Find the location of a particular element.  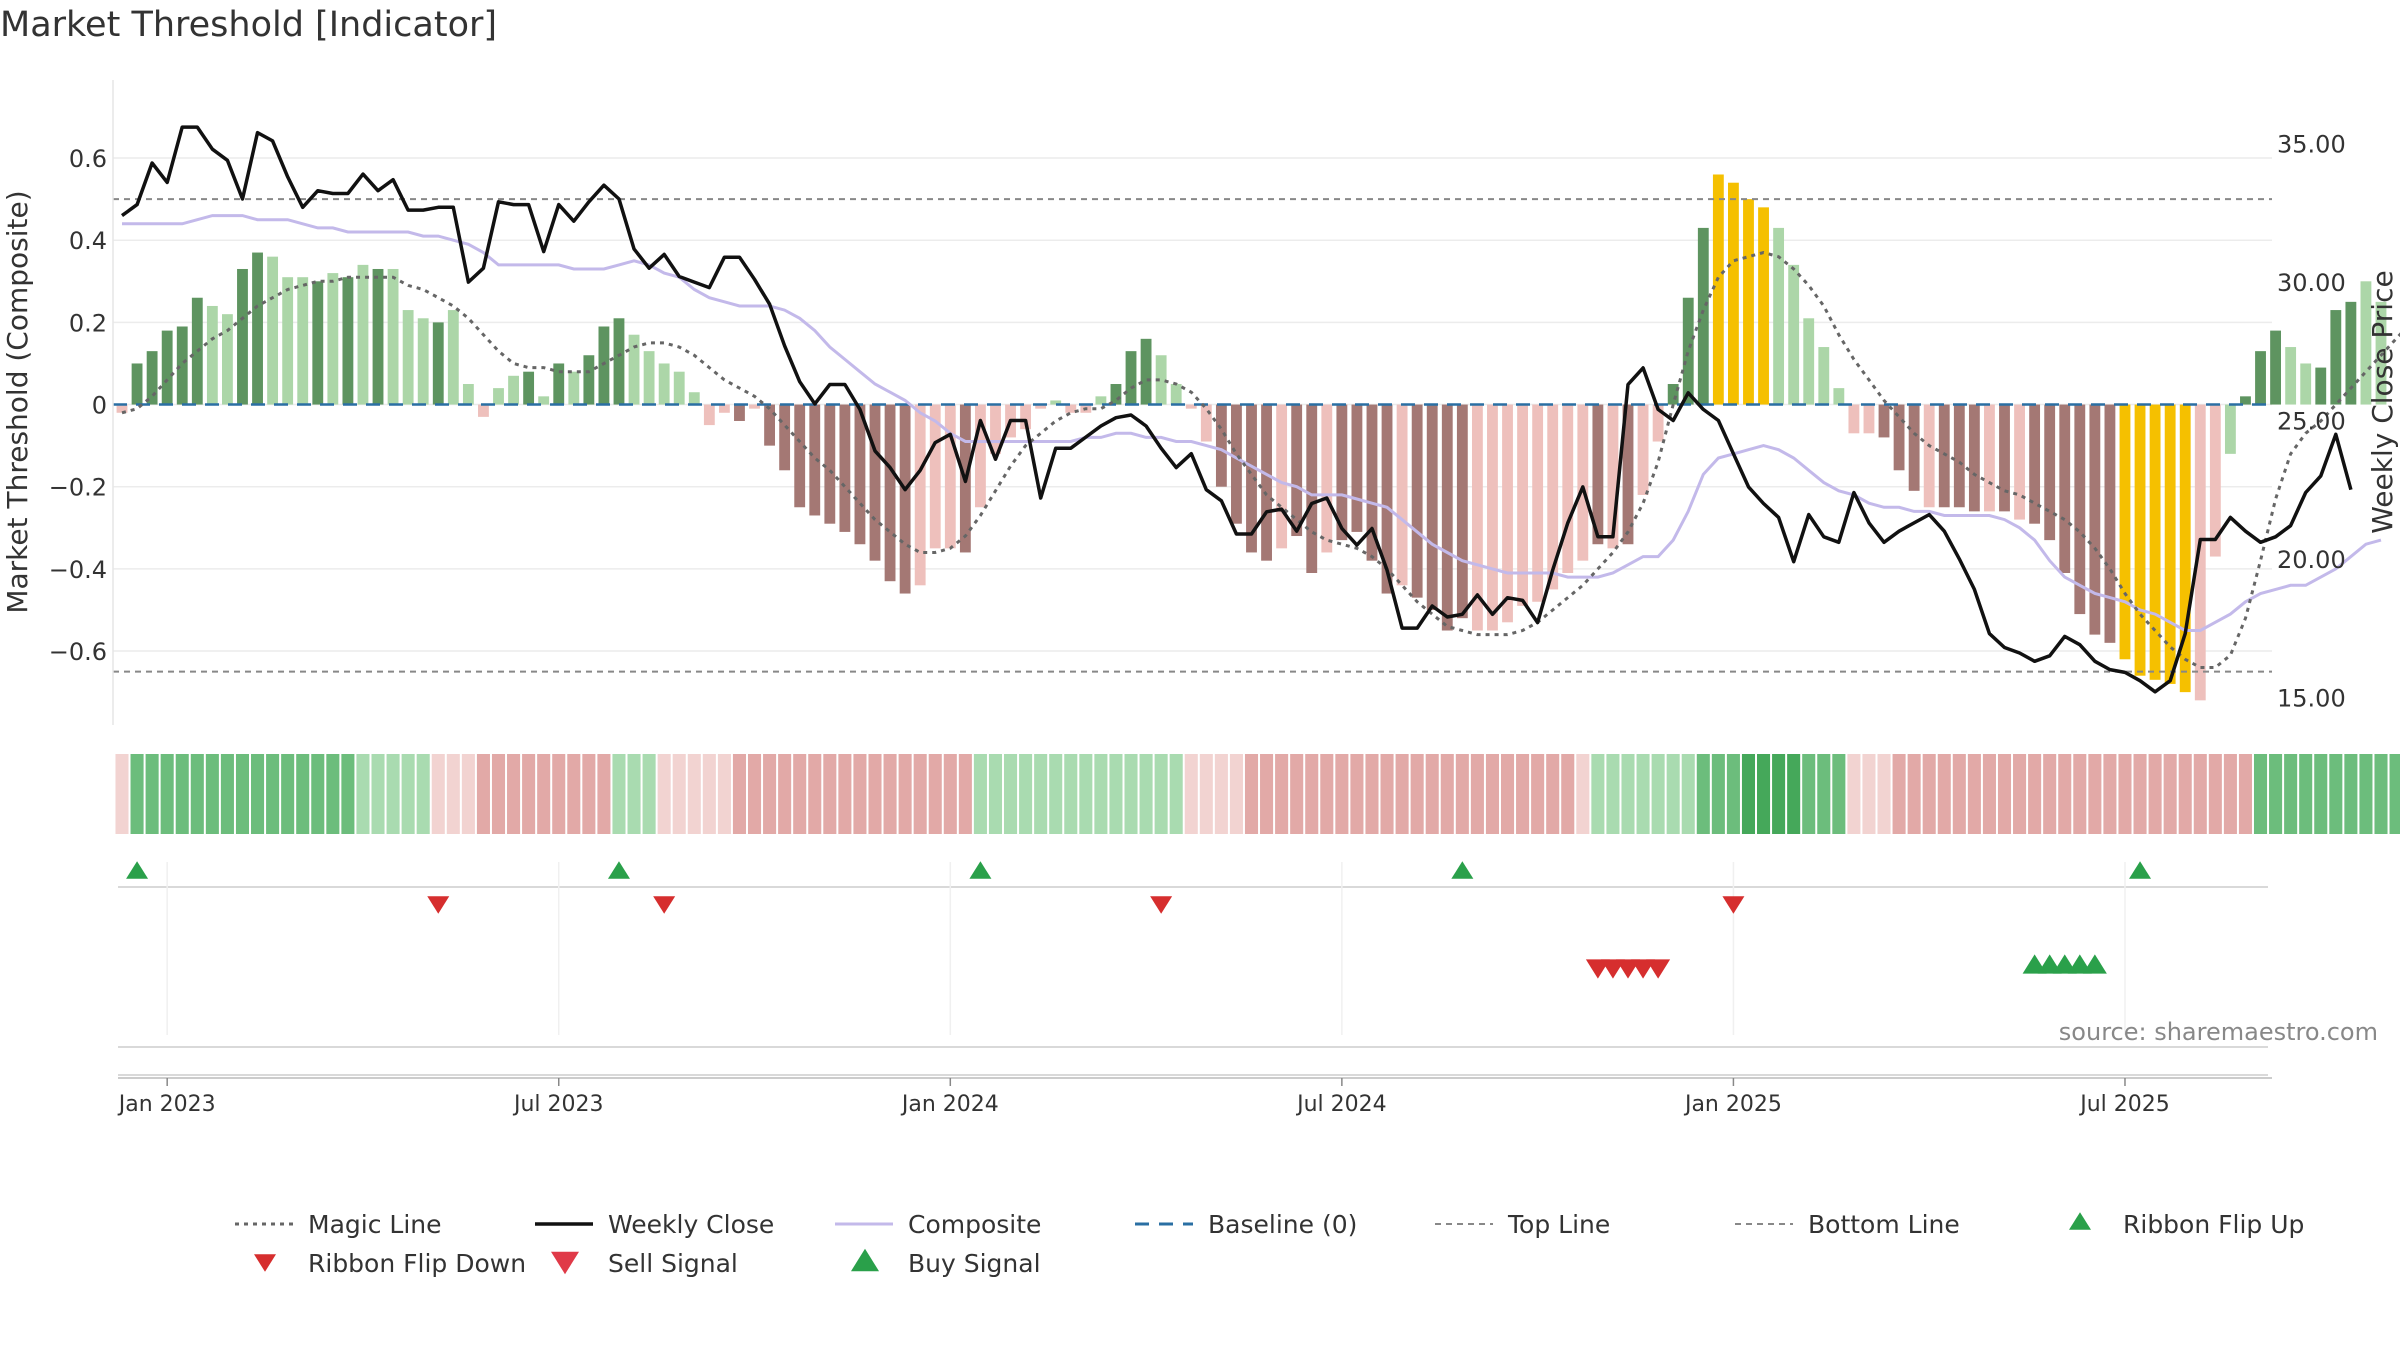

legend-label: Composite is located at coordinates (974, 1224).